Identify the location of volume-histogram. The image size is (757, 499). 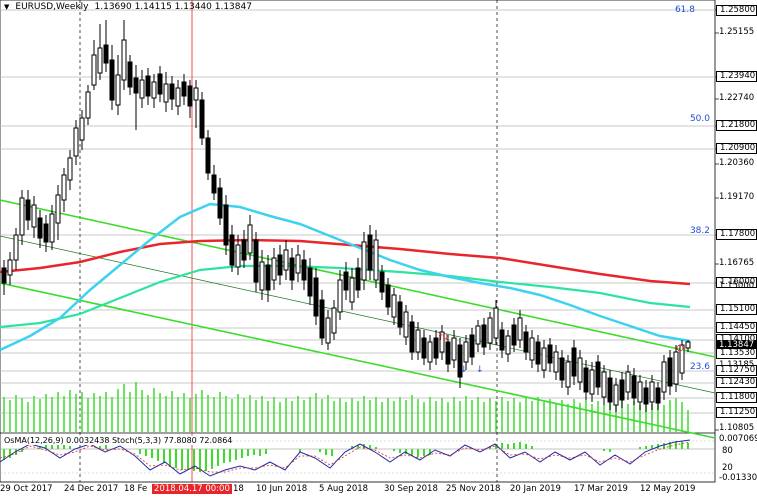
(346, 407).